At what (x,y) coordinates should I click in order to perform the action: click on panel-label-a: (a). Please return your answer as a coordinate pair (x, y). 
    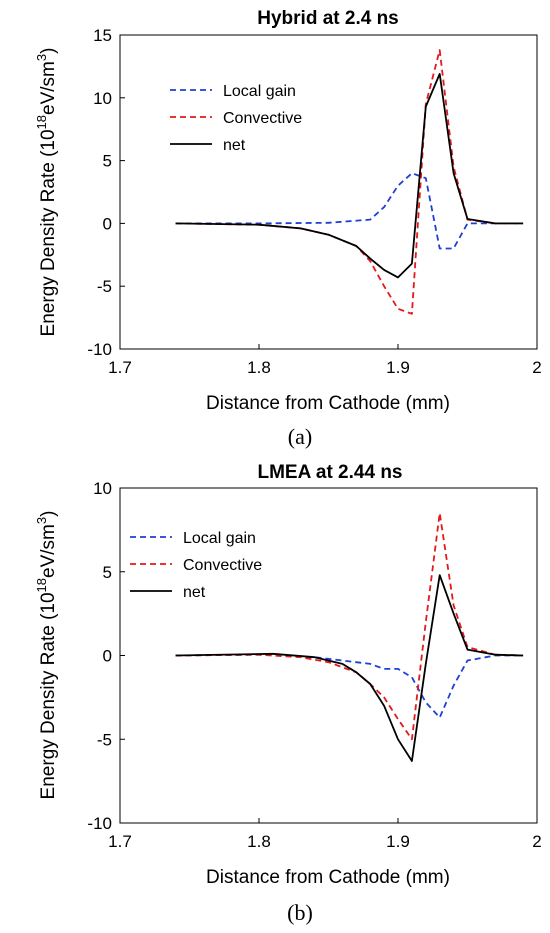
    Looking at the image, I should click on (300, 436).